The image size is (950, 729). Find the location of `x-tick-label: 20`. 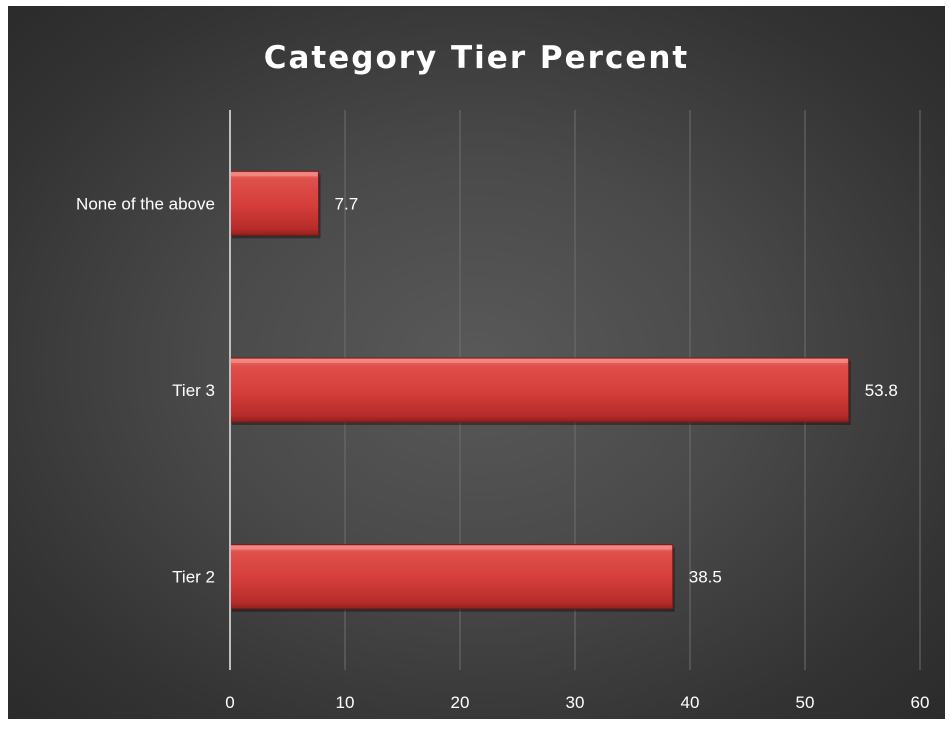

x-tick-label: 20 is located at coordinates (460, 702).